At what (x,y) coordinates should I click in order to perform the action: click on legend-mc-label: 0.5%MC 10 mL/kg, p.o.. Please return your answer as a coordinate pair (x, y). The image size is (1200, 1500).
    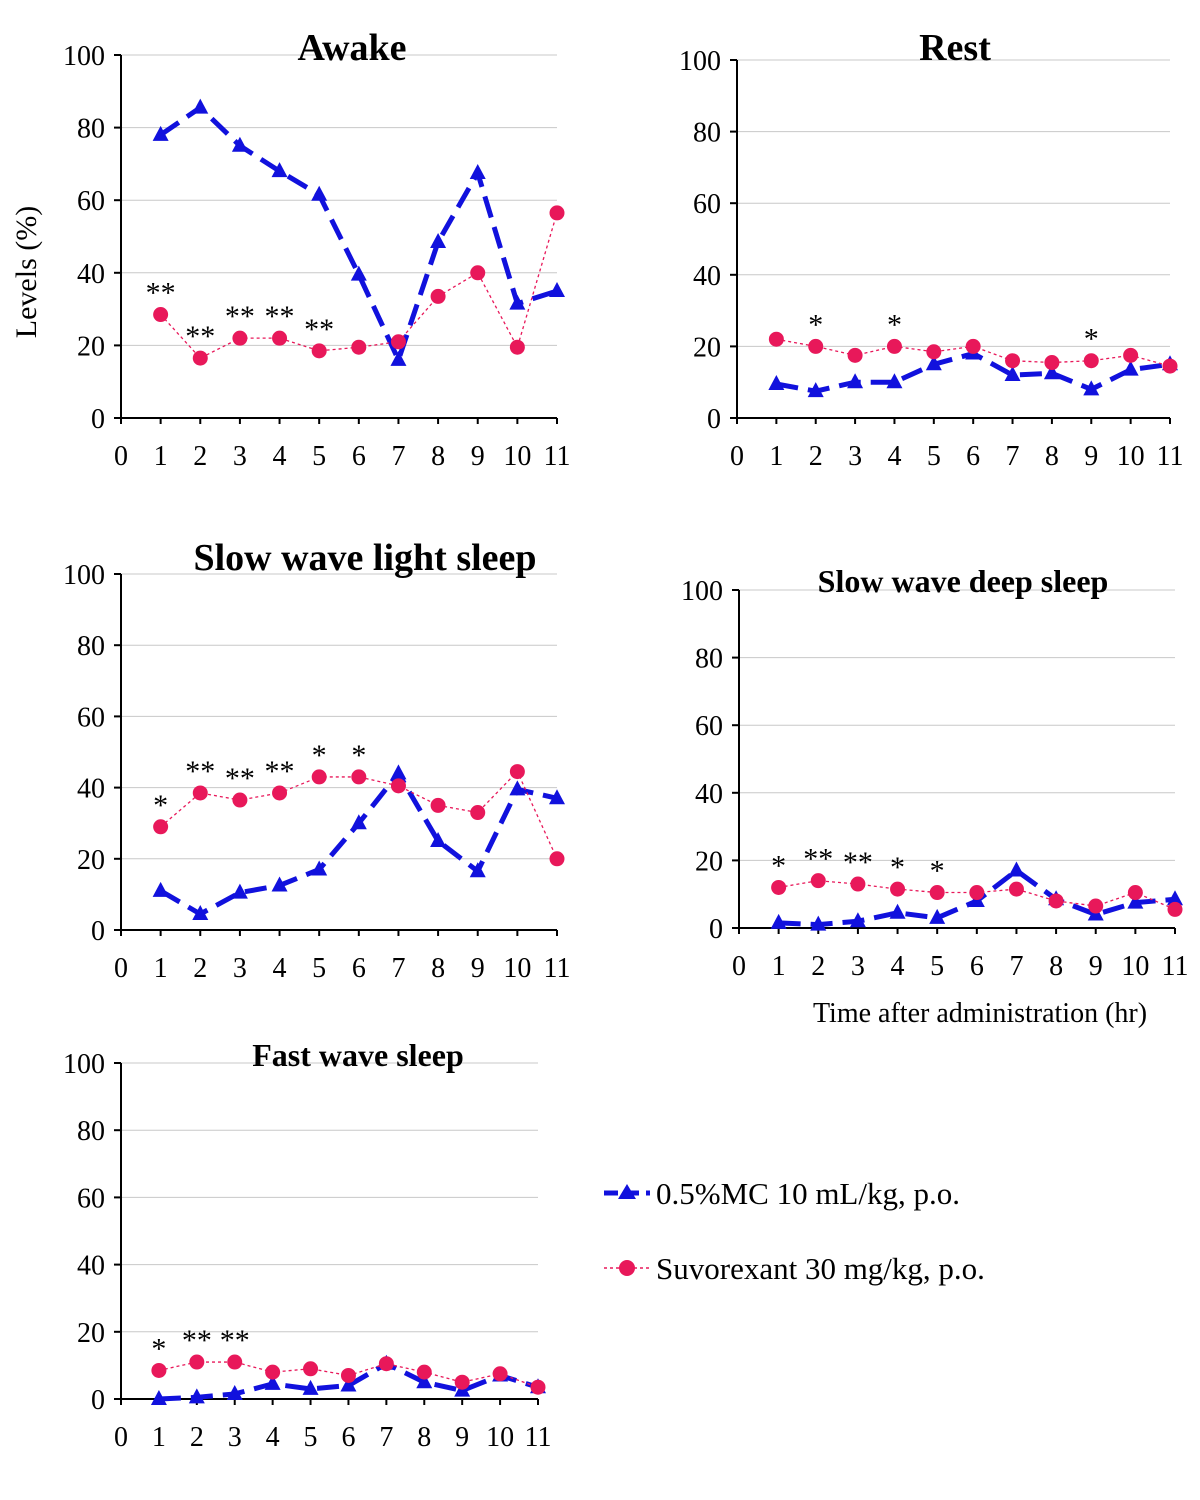
    Looking at the image, I should click on (808, 1193).